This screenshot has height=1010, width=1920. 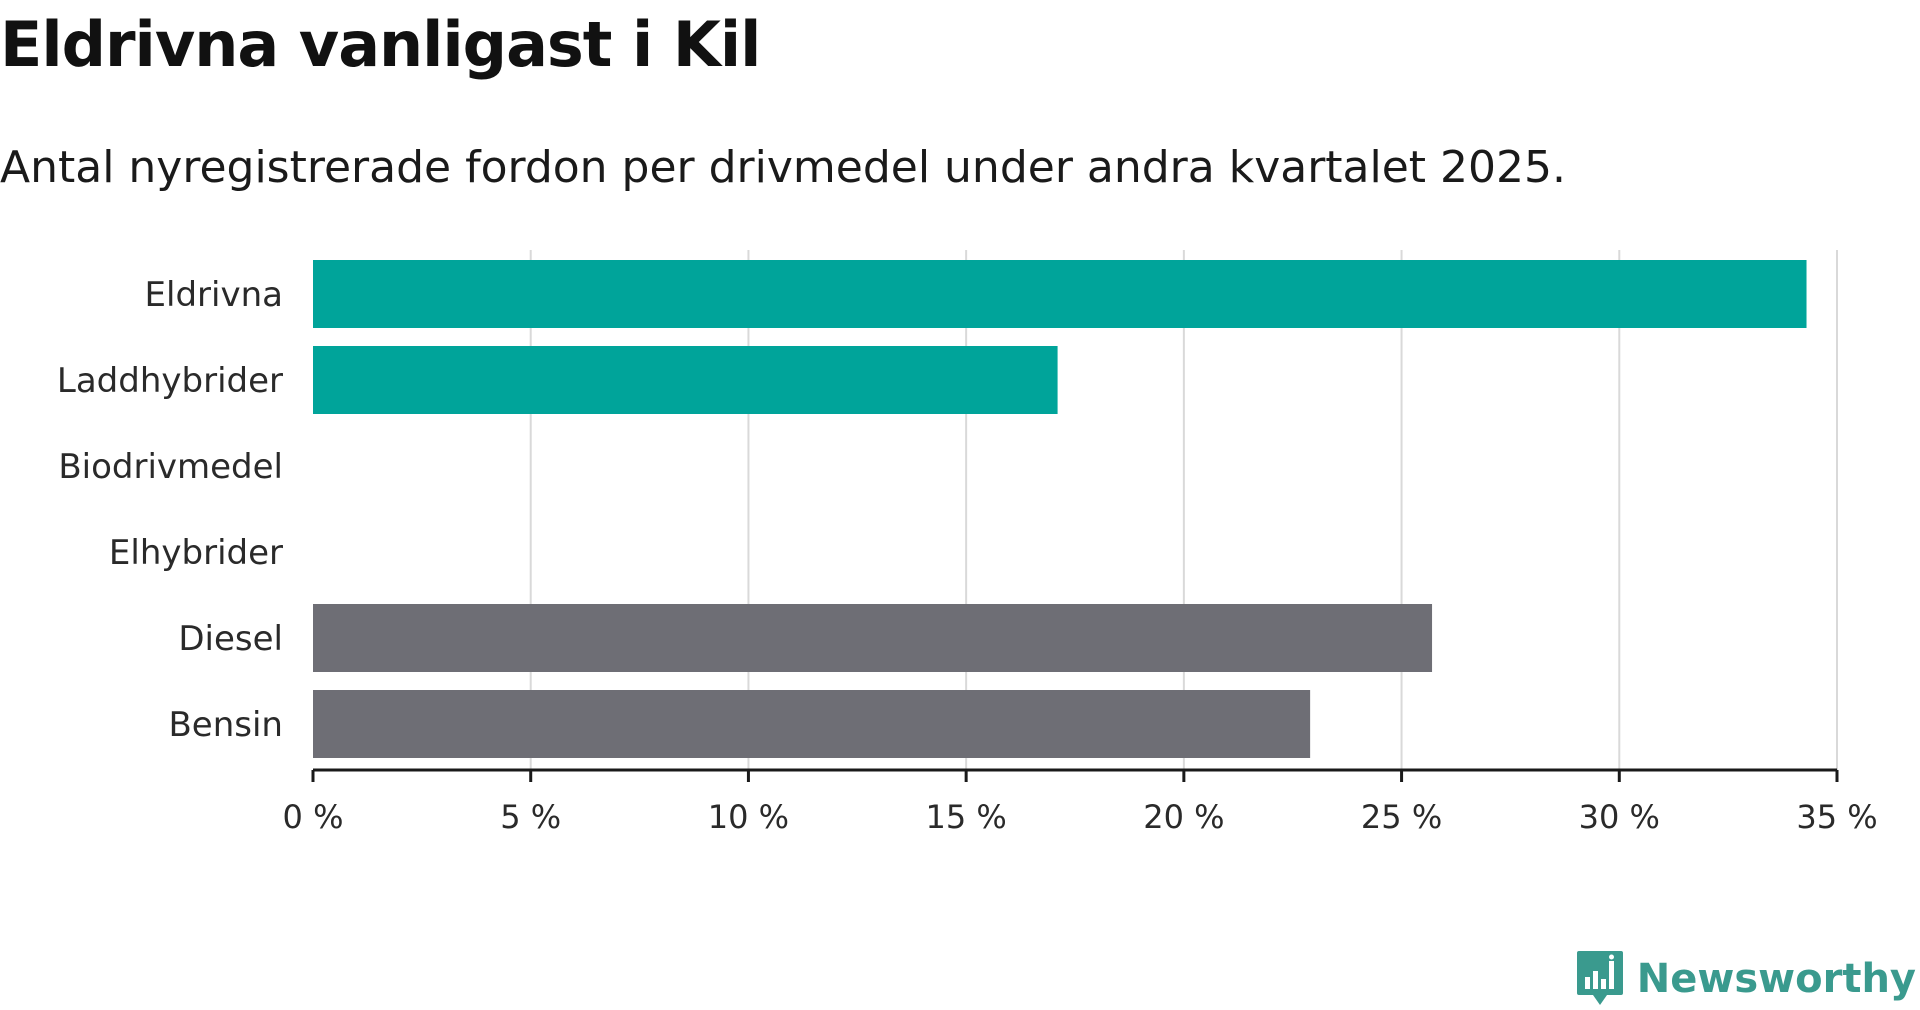 What do you see at coordinates (170, 467) in the screenshot?
I see `category-label: Biodrivmedel` at bounding box center [170, 467].